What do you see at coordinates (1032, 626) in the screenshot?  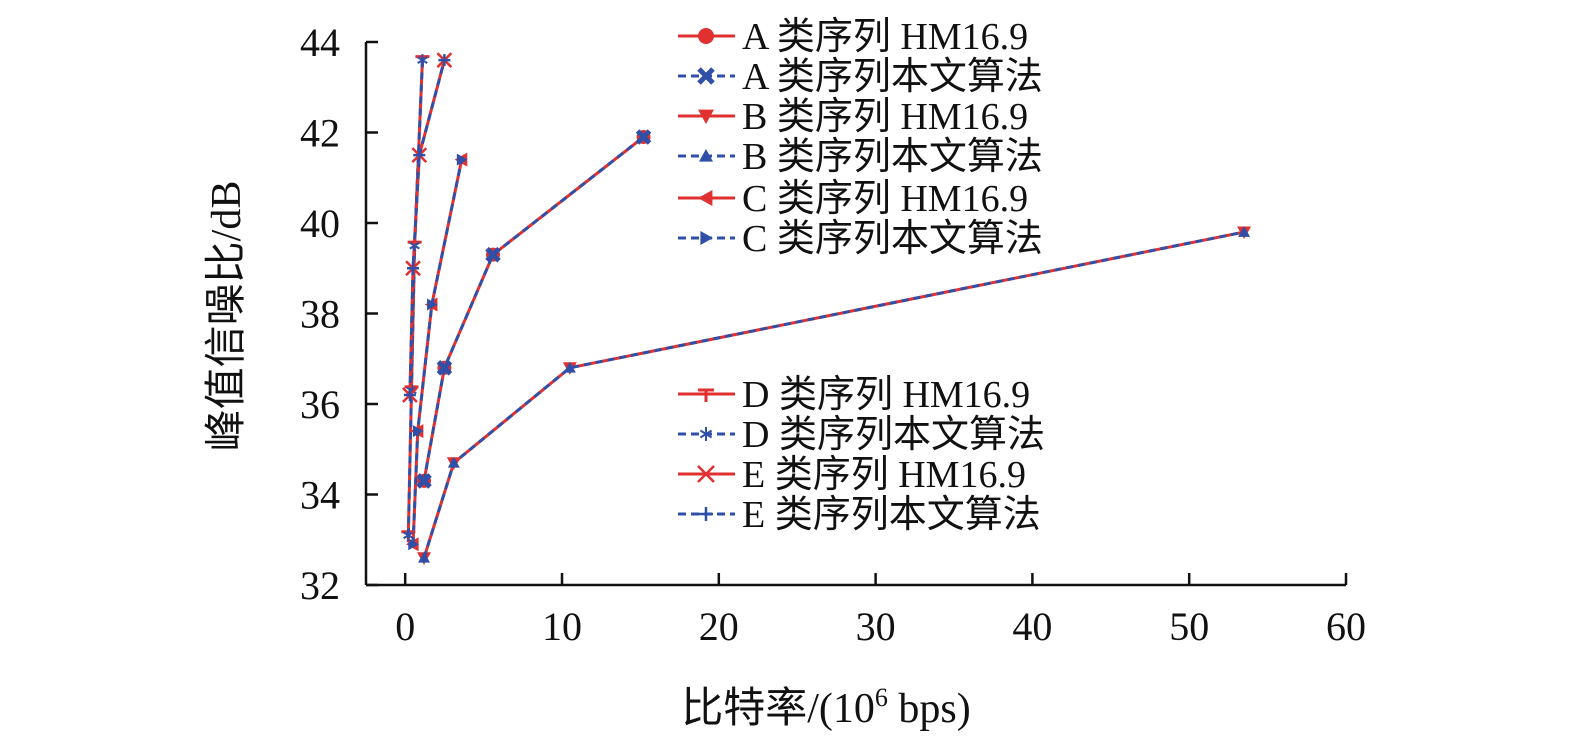 I see `x-tick-label: 40` at bounding box center [1032, 626].